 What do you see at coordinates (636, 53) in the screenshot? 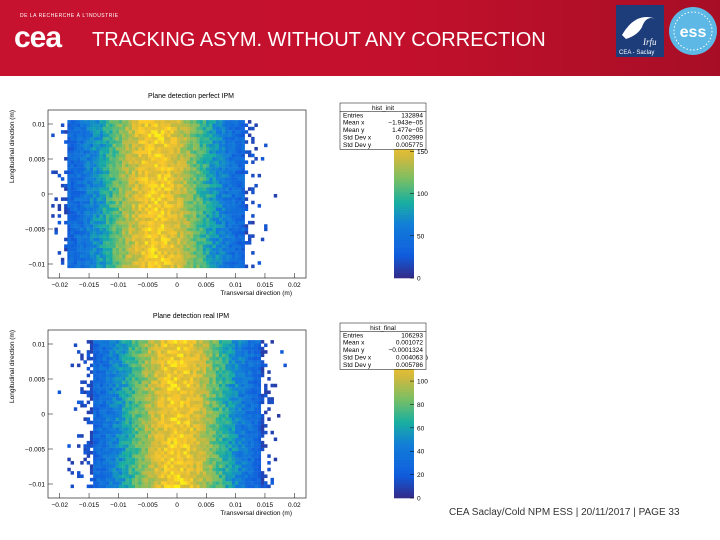
I see `irfu-logo-subtext: CEA - Saclay` at bounding box center [636, 53].